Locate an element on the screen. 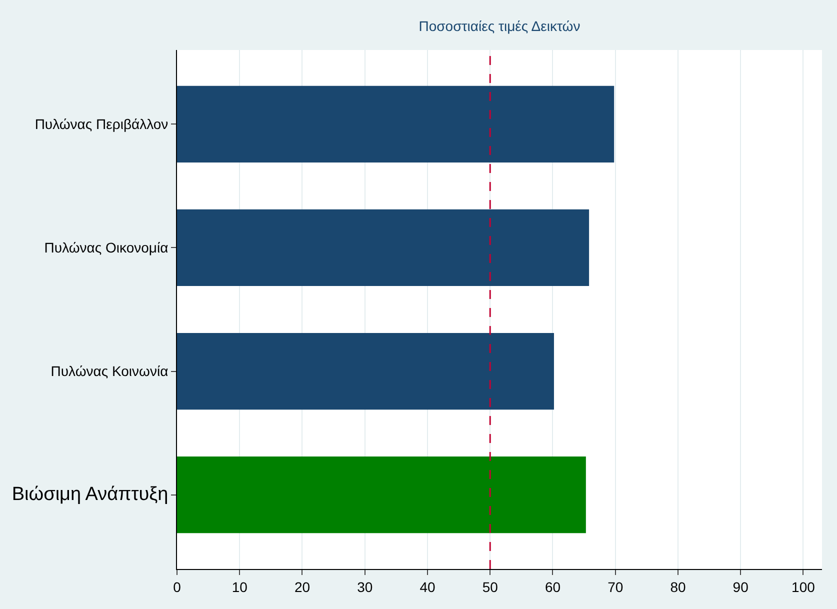  x-tick-label: 50 is located at coordinates (490, 586).